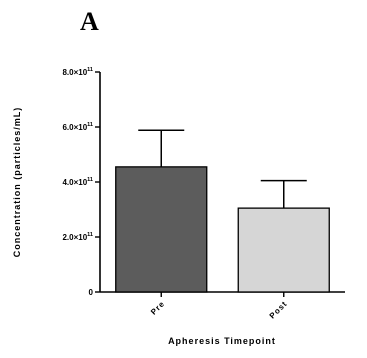 The height and width of the screenshot is (358, 367). What do you see at coordinates (158, 308) in the screenshot?
I see `x-tick-label-pre: Pre` at bounding box center [158, 308].